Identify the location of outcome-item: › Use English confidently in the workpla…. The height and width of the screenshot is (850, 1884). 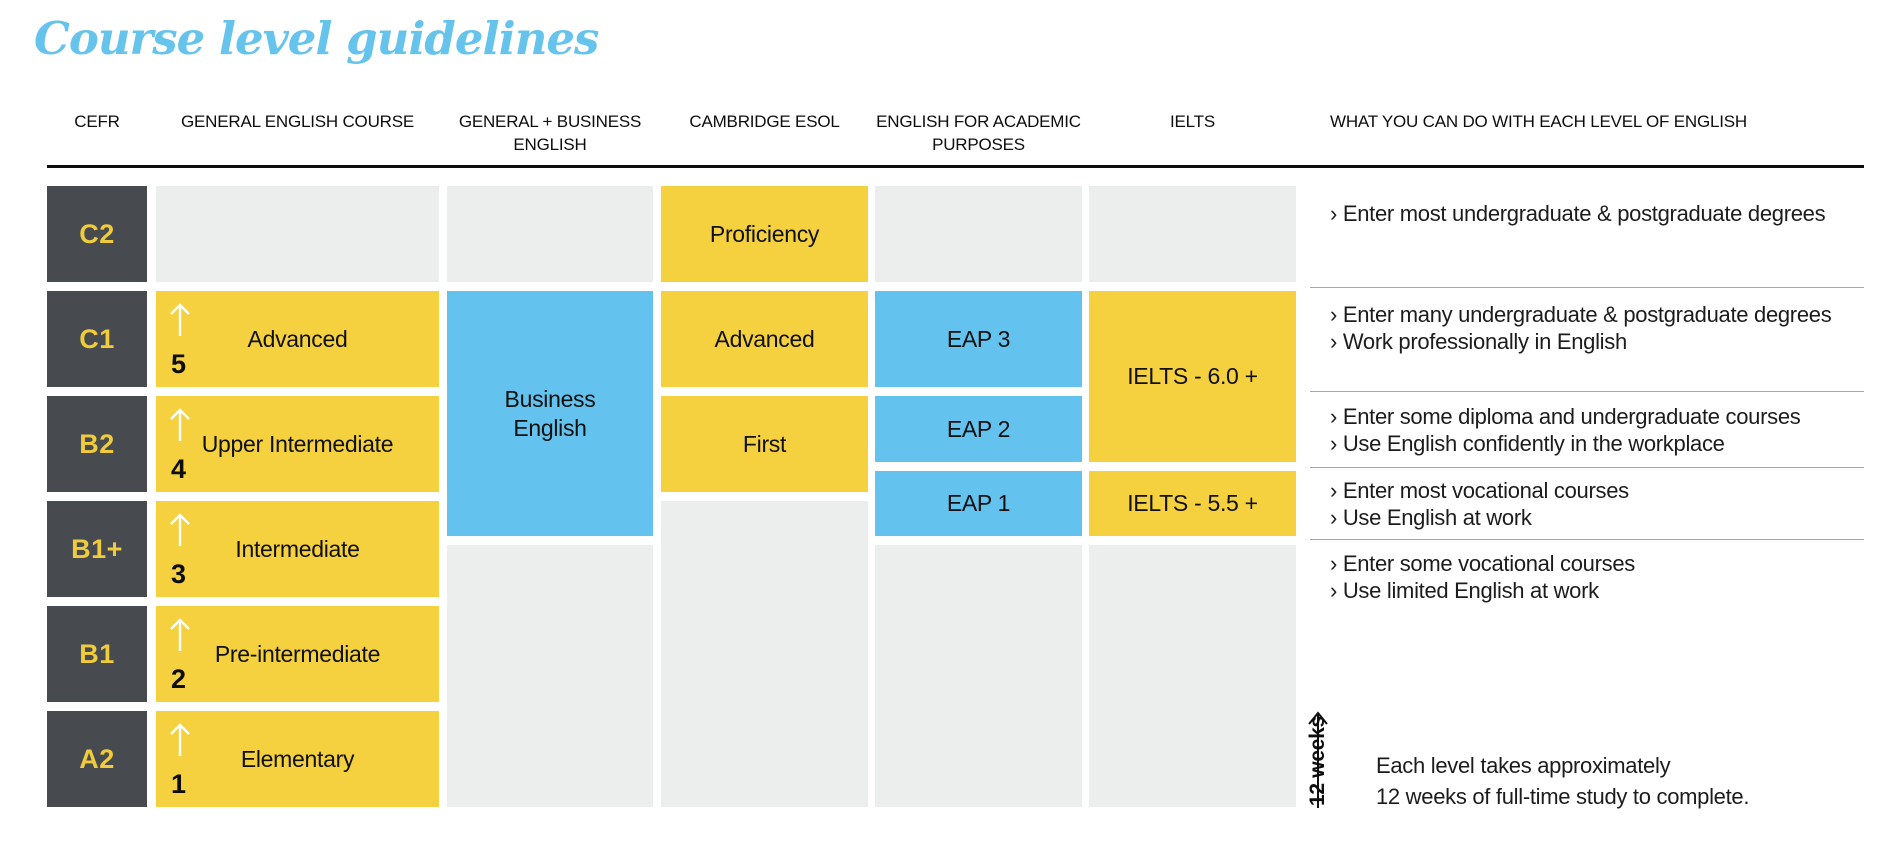
(1527, 443).